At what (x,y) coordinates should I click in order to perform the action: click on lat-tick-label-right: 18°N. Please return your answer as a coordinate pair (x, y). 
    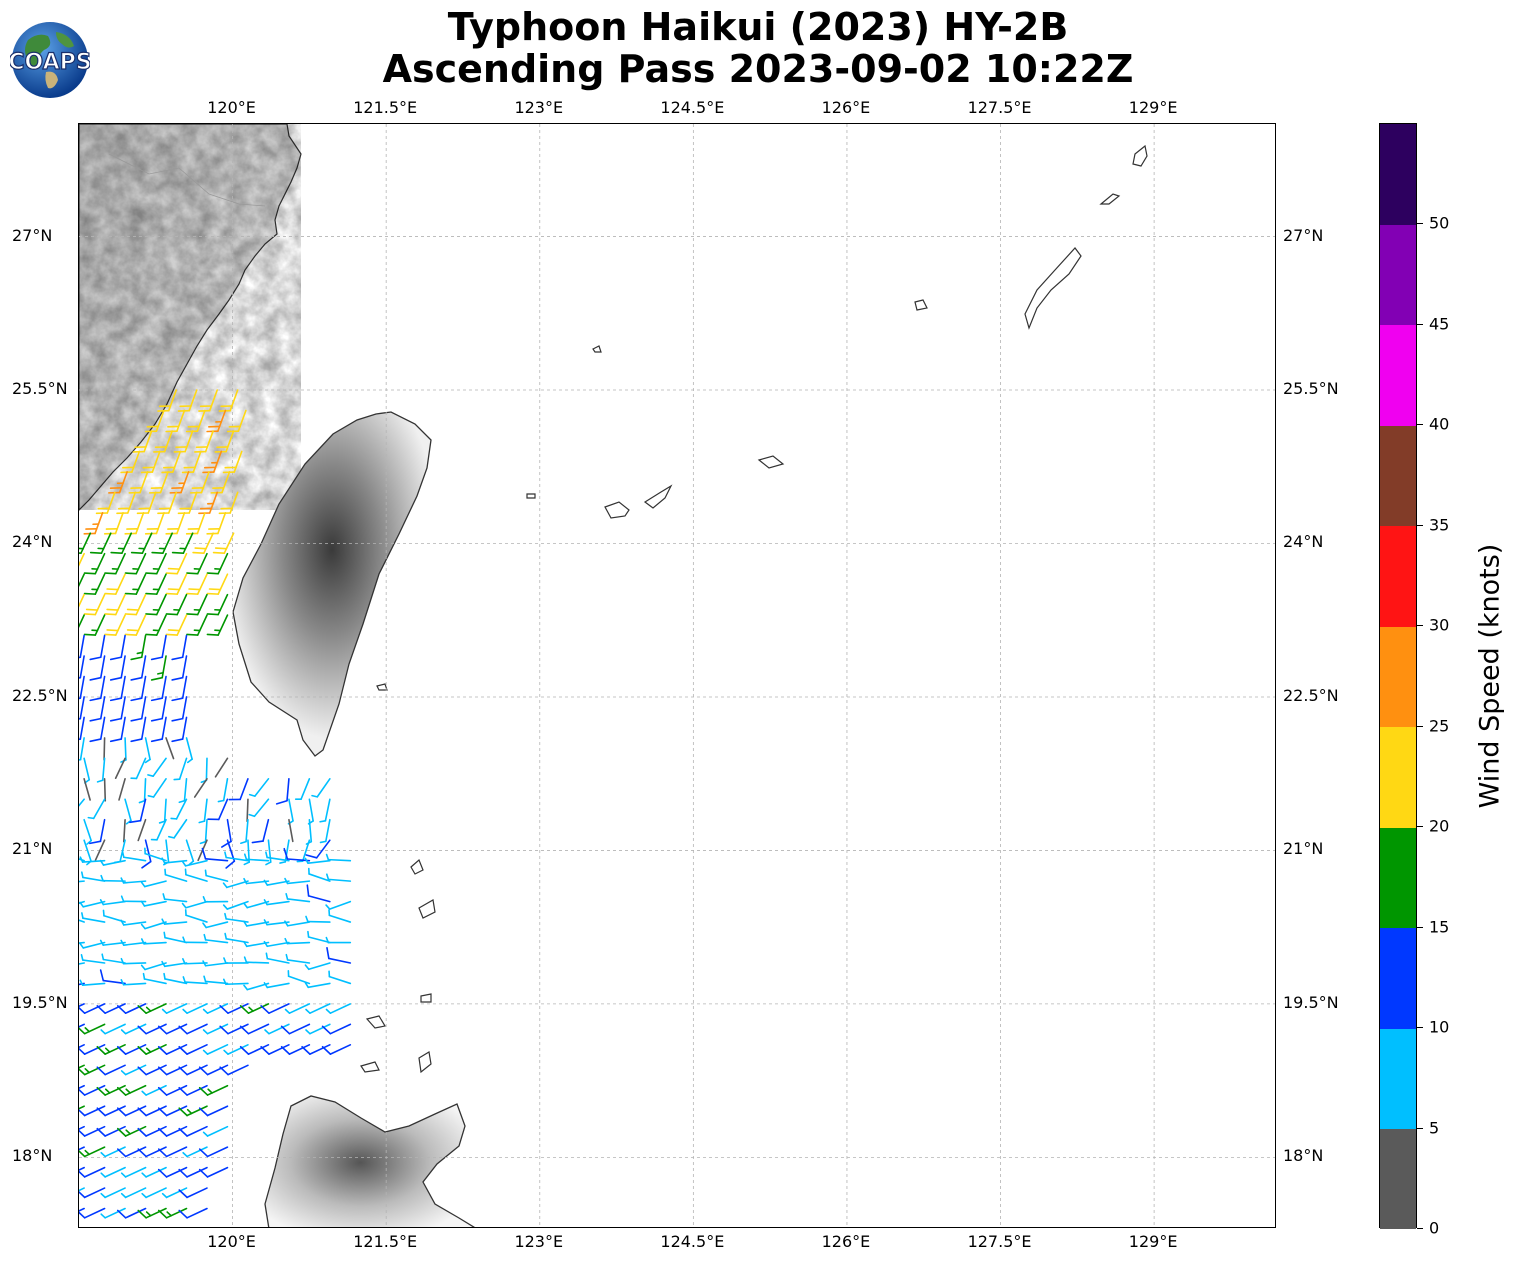
    Looking at the image, I should click on (1303, 1156).